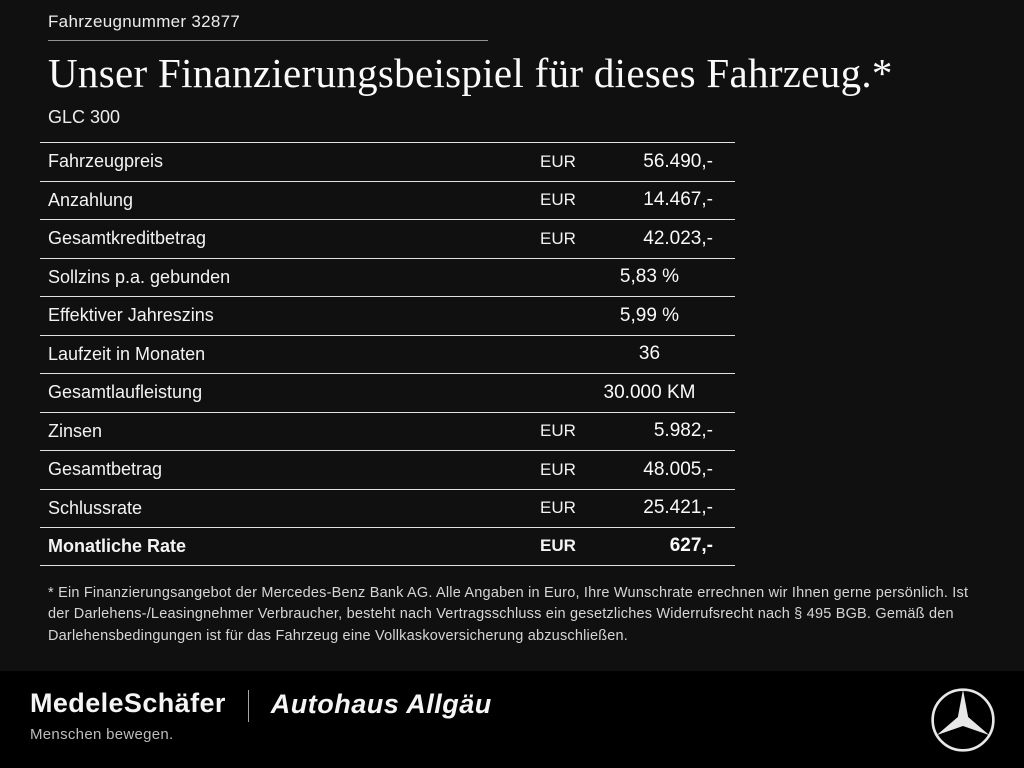  Describe the element at coordinates (125, 392) in the screenshot. I see `row-label: Gesamtlaufleistung` at that location.